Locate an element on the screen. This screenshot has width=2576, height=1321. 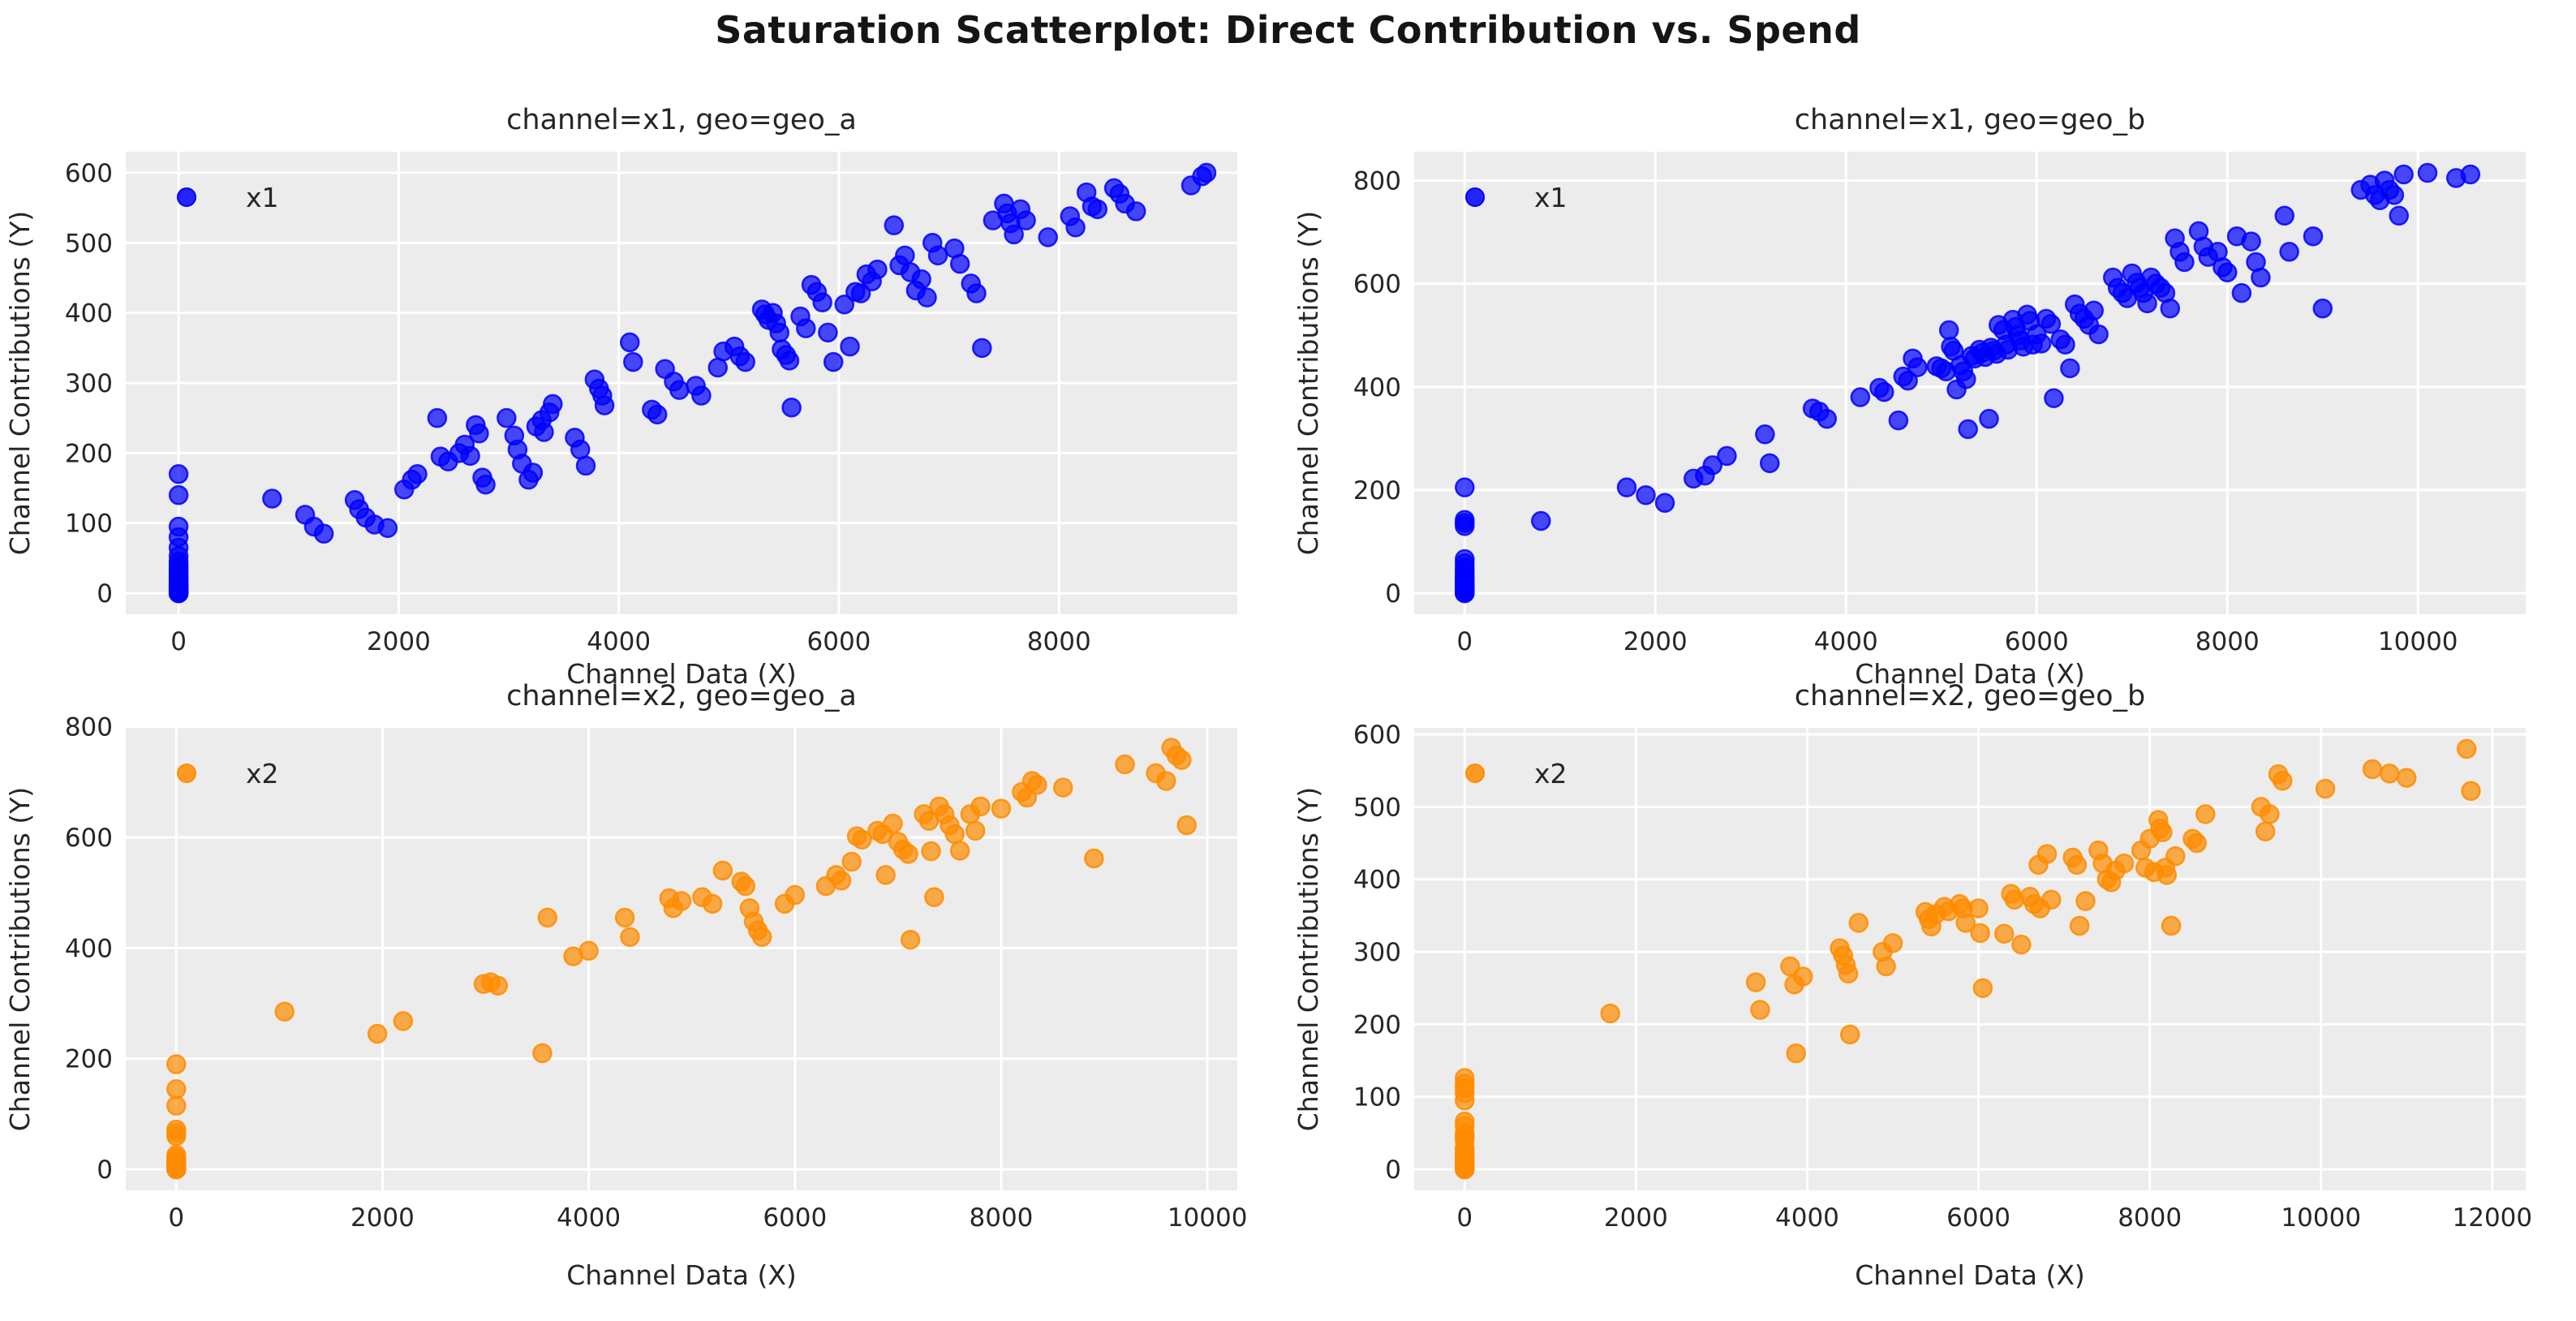
y-tick-label: 600 is located at coordinates (1377, 735).